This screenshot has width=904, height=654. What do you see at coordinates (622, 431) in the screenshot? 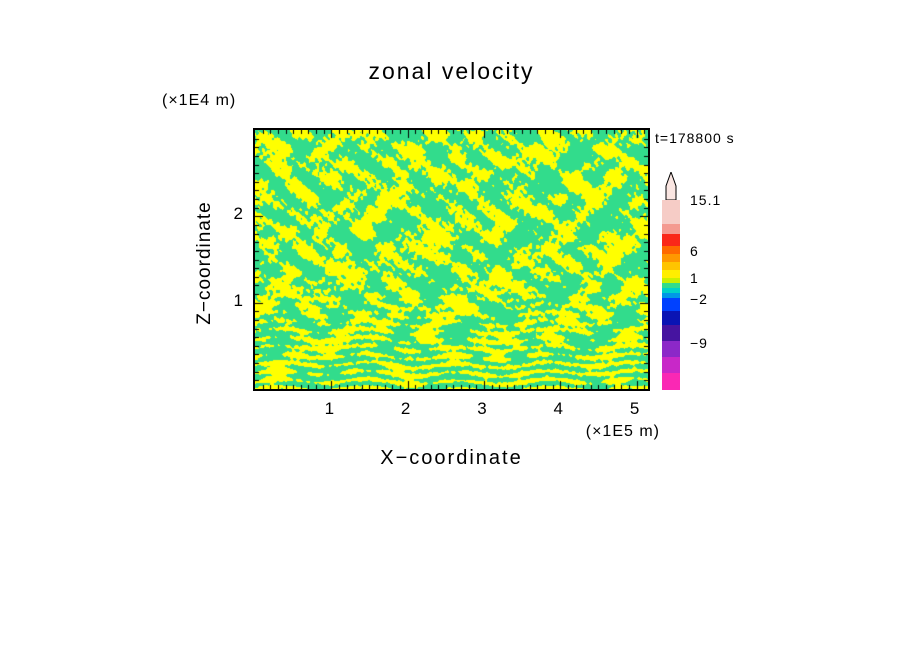
I see `x-axis-unit: (×1E5 m)` at bounding box center [622, 431].